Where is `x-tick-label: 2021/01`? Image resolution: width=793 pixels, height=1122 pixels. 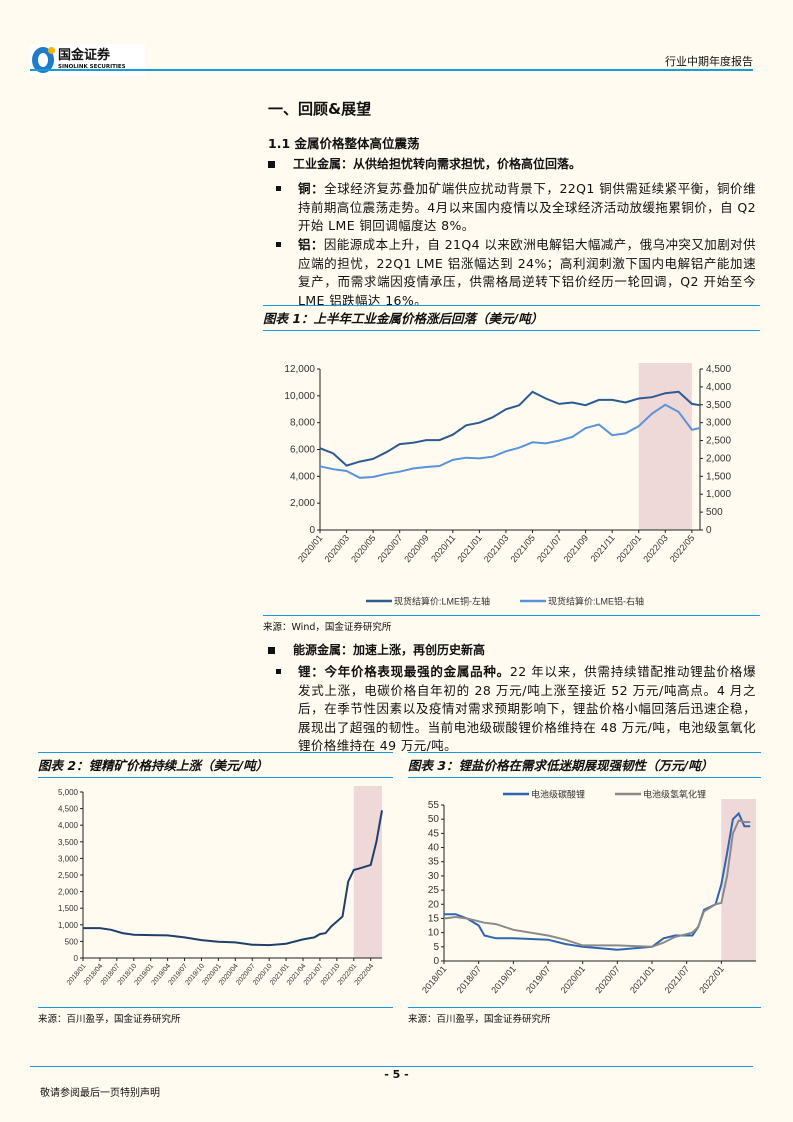 x-tick-label: 2021/01 is located at coordinates (469, 548).